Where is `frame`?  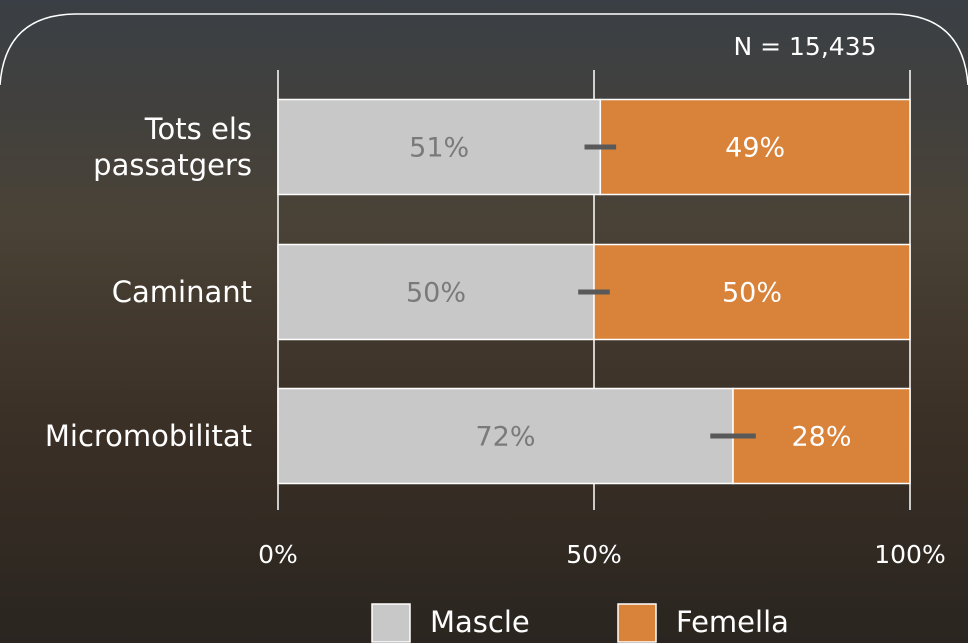
frame is located at coordinates (484, 49).